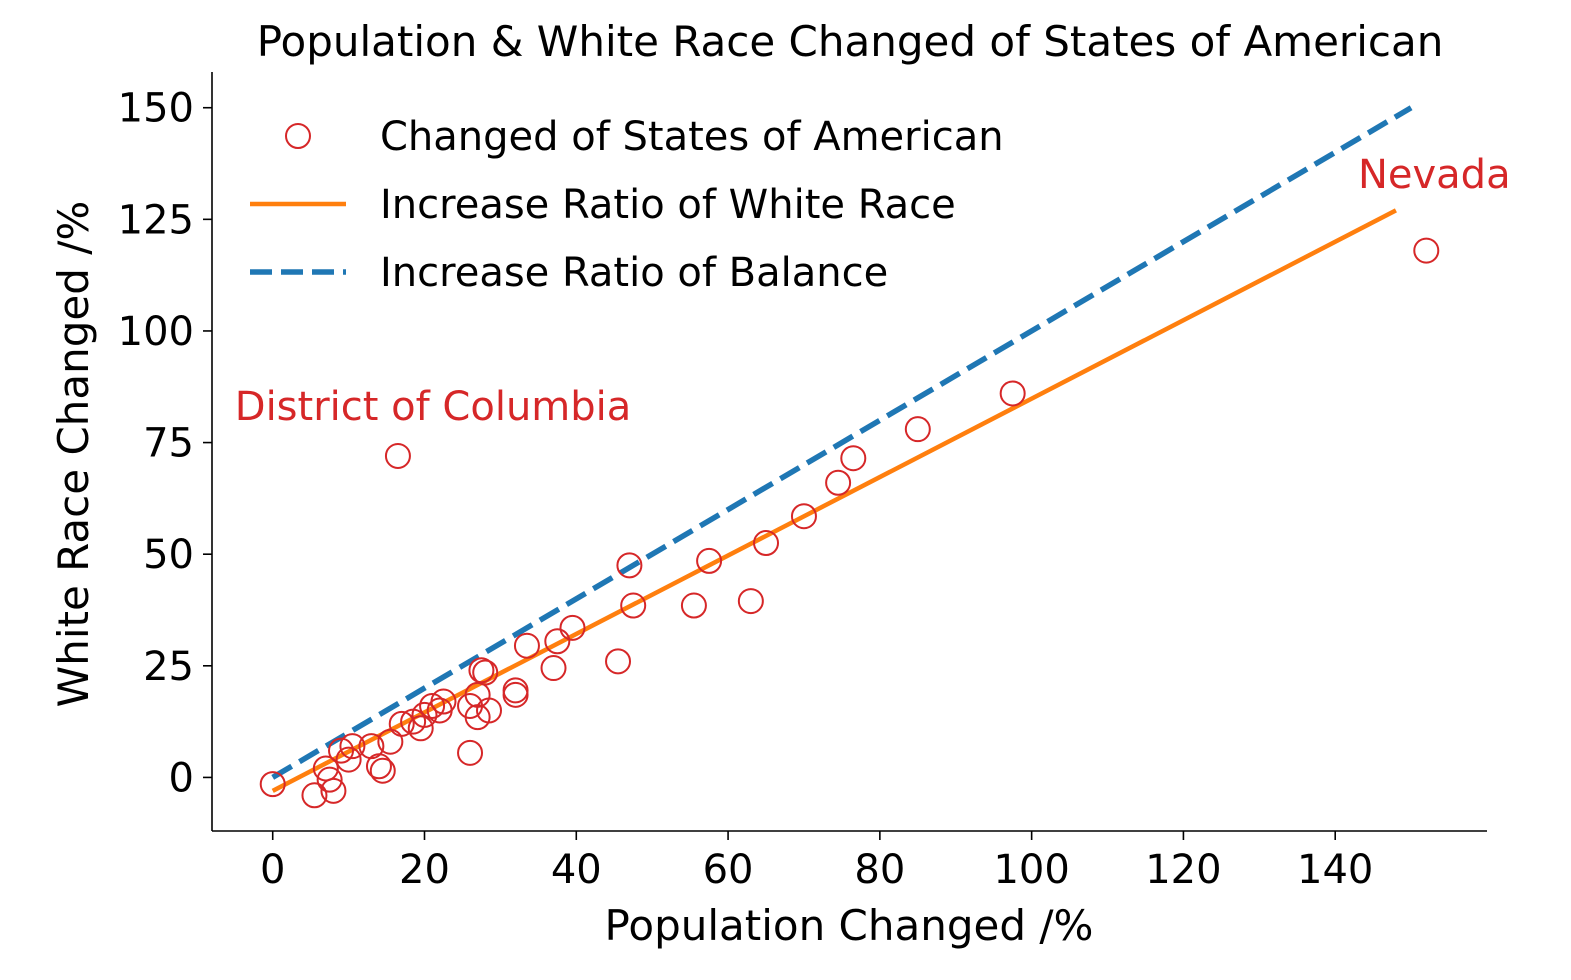  I want to click on y-tick-label: 150, so click(156, 109).